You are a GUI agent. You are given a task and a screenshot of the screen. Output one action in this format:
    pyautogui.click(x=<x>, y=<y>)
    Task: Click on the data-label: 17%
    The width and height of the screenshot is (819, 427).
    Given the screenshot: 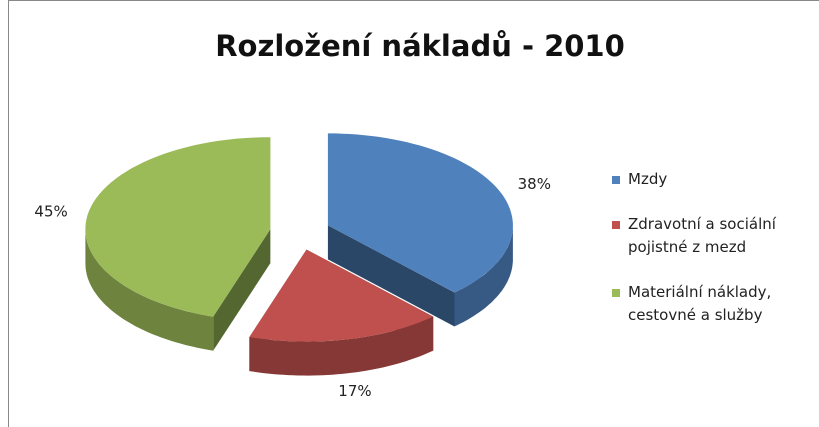 What is the action you would take?
    pyautogui.click(x=354, y=391)
    